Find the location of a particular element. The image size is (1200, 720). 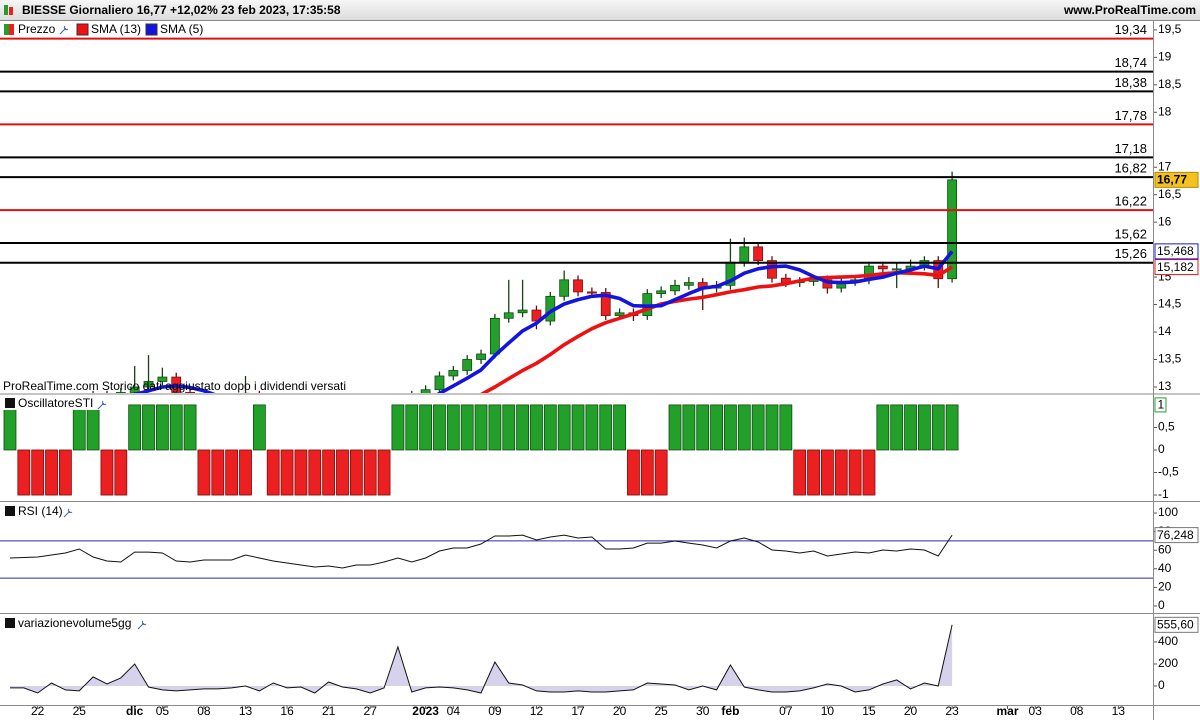

last-value-label: 15,182 is located at coordinates (1175, 267).